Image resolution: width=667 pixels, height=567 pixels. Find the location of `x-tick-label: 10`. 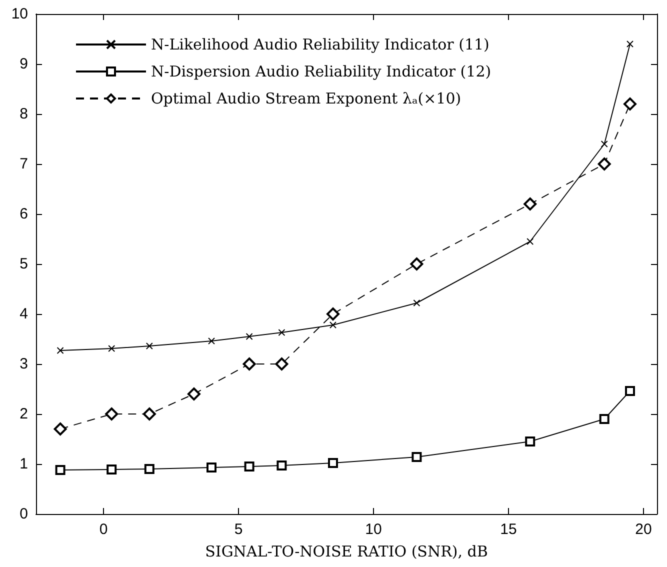

x-tick-label: 10 is located at coordinates (373, 529).